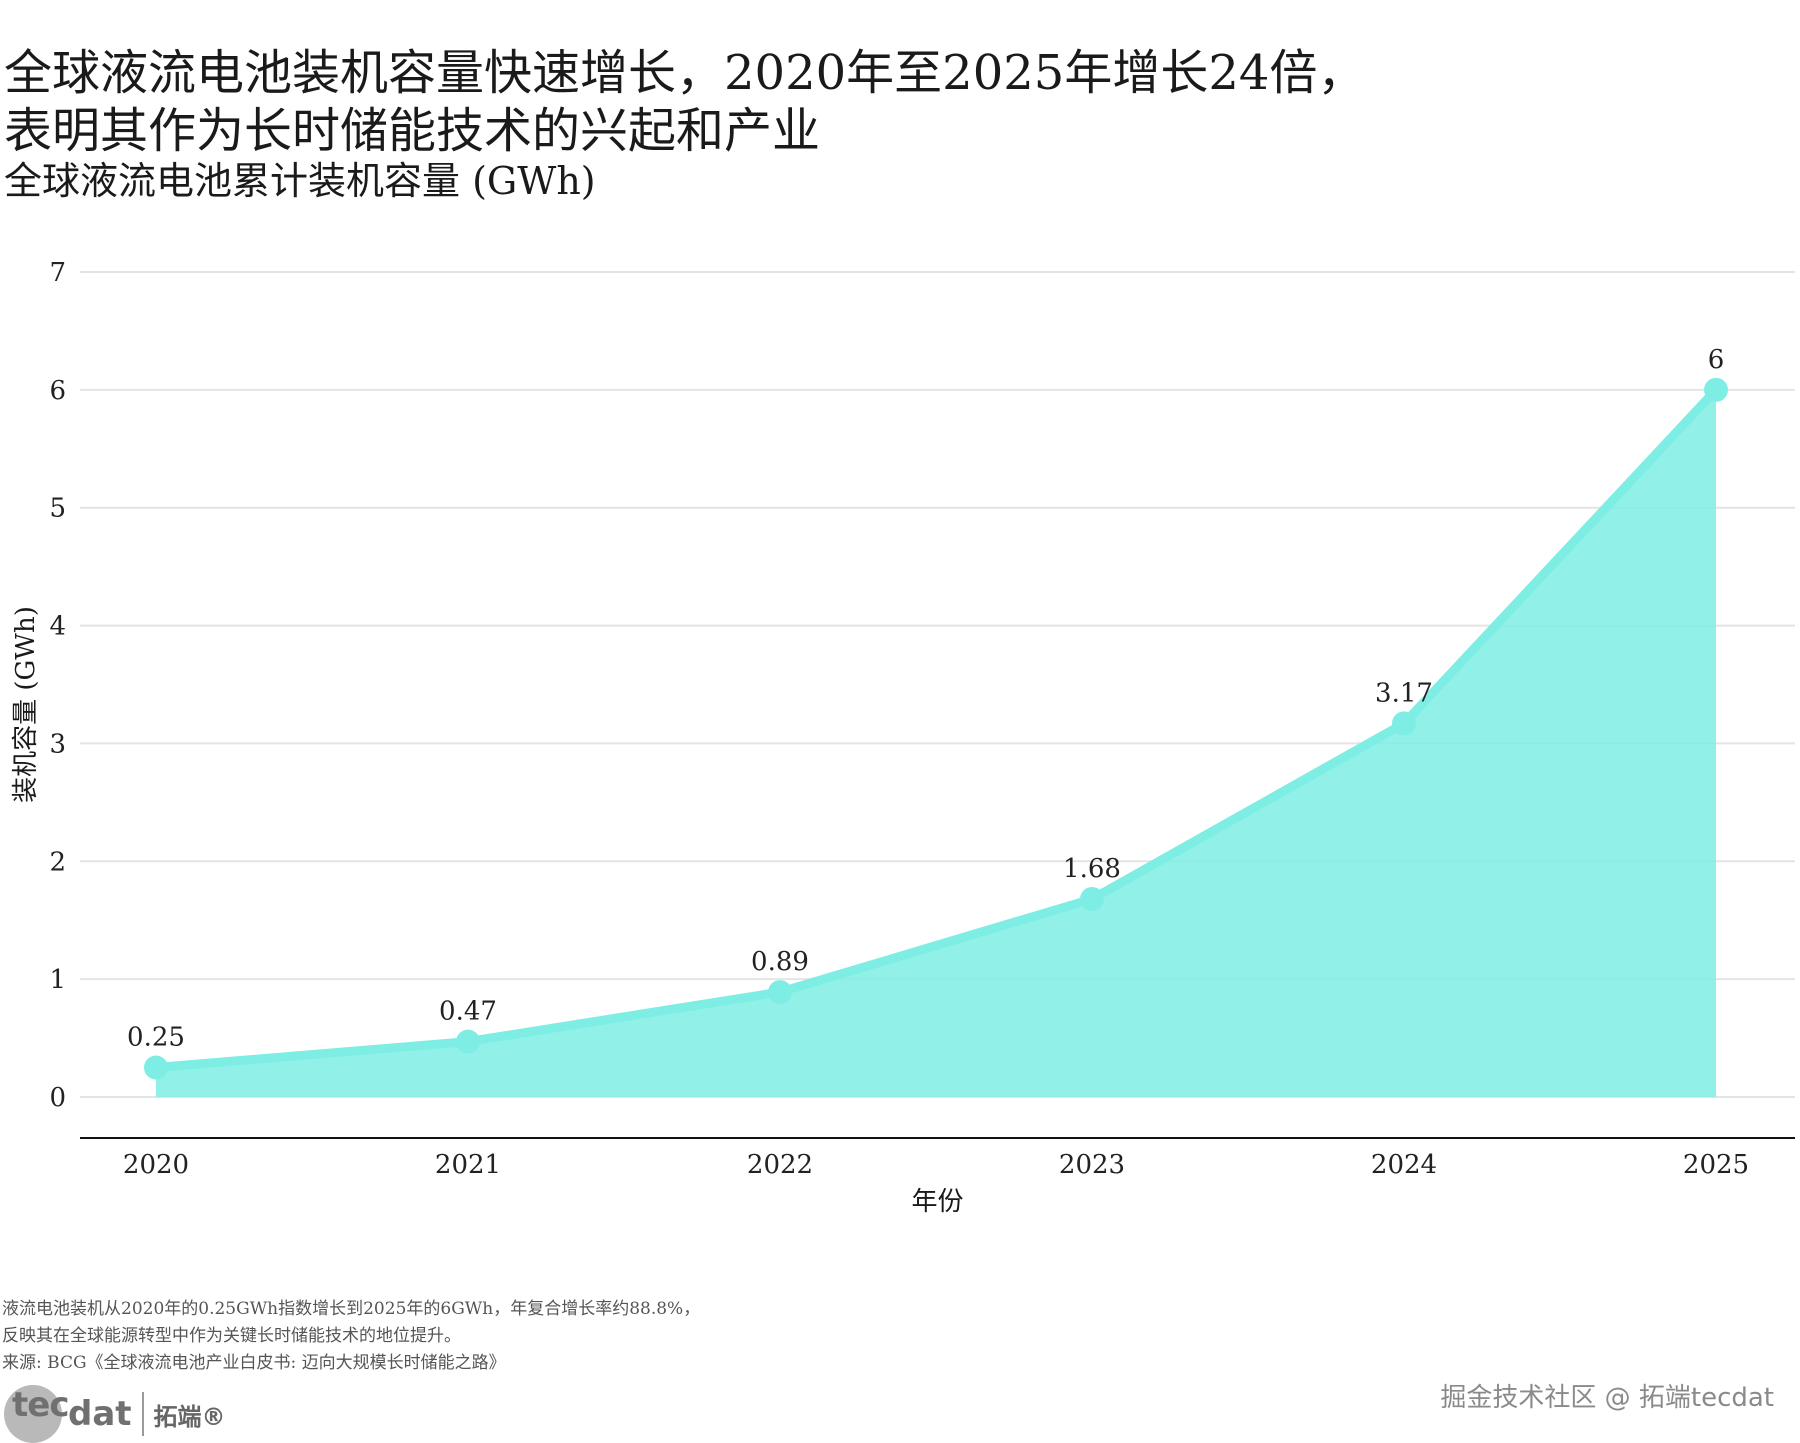 The width and height of the screenshot is (1800, 1443). I want to click on x-tick-label: 2020, so click(156, 1165).